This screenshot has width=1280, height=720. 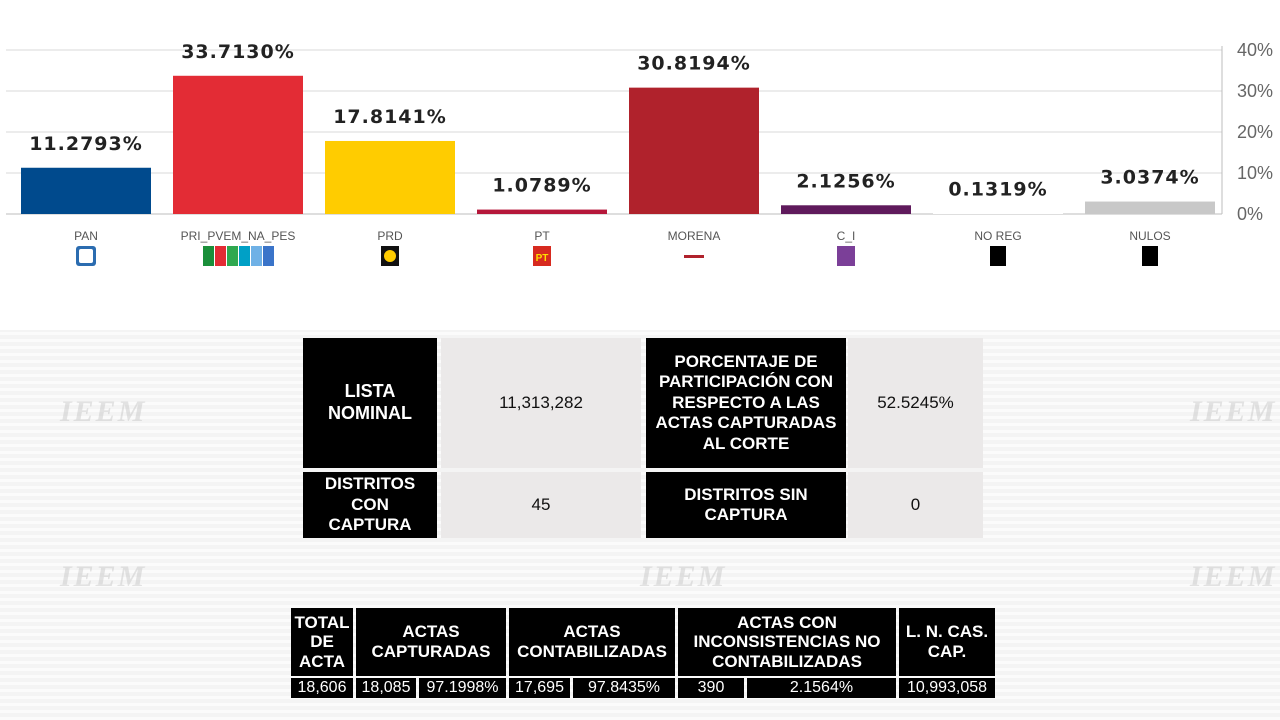 What do you see at coordinates (322, 688) in the screenshot?
I see `value-total-acta: 18,606` at bounding box center [322, 688].